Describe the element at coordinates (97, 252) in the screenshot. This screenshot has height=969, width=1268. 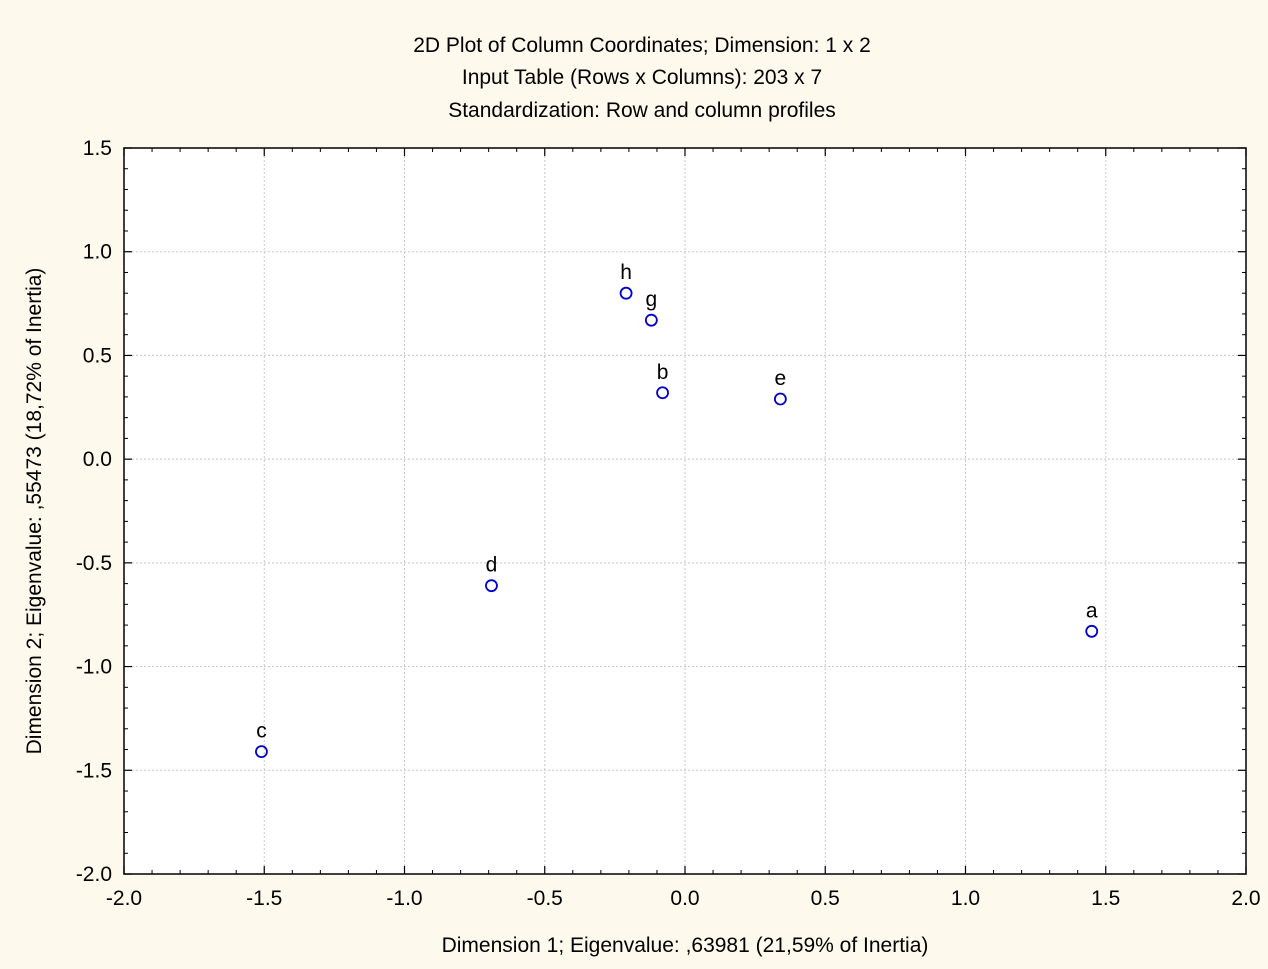
I see `y-tick-label: 1.0` at that location.